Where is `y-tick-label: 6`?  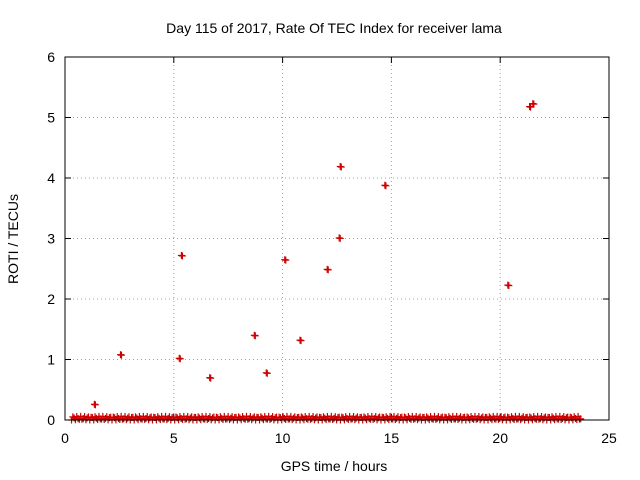 y-tick-label: 6 is located at coordinates (51, 57).